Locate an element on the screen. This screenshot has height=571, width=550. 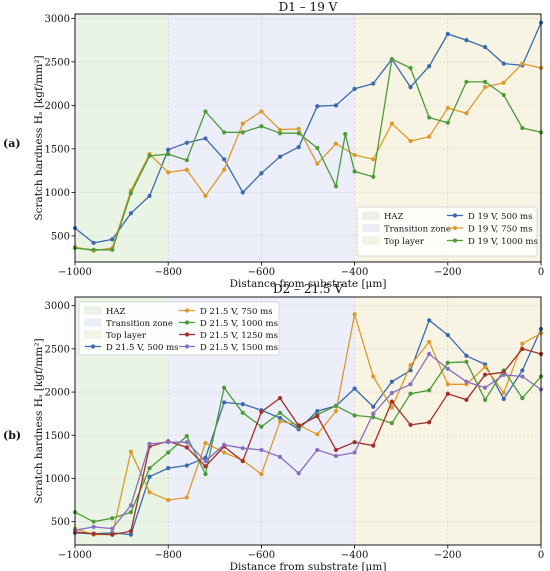
legend-box is located at coordinates (447, 231).